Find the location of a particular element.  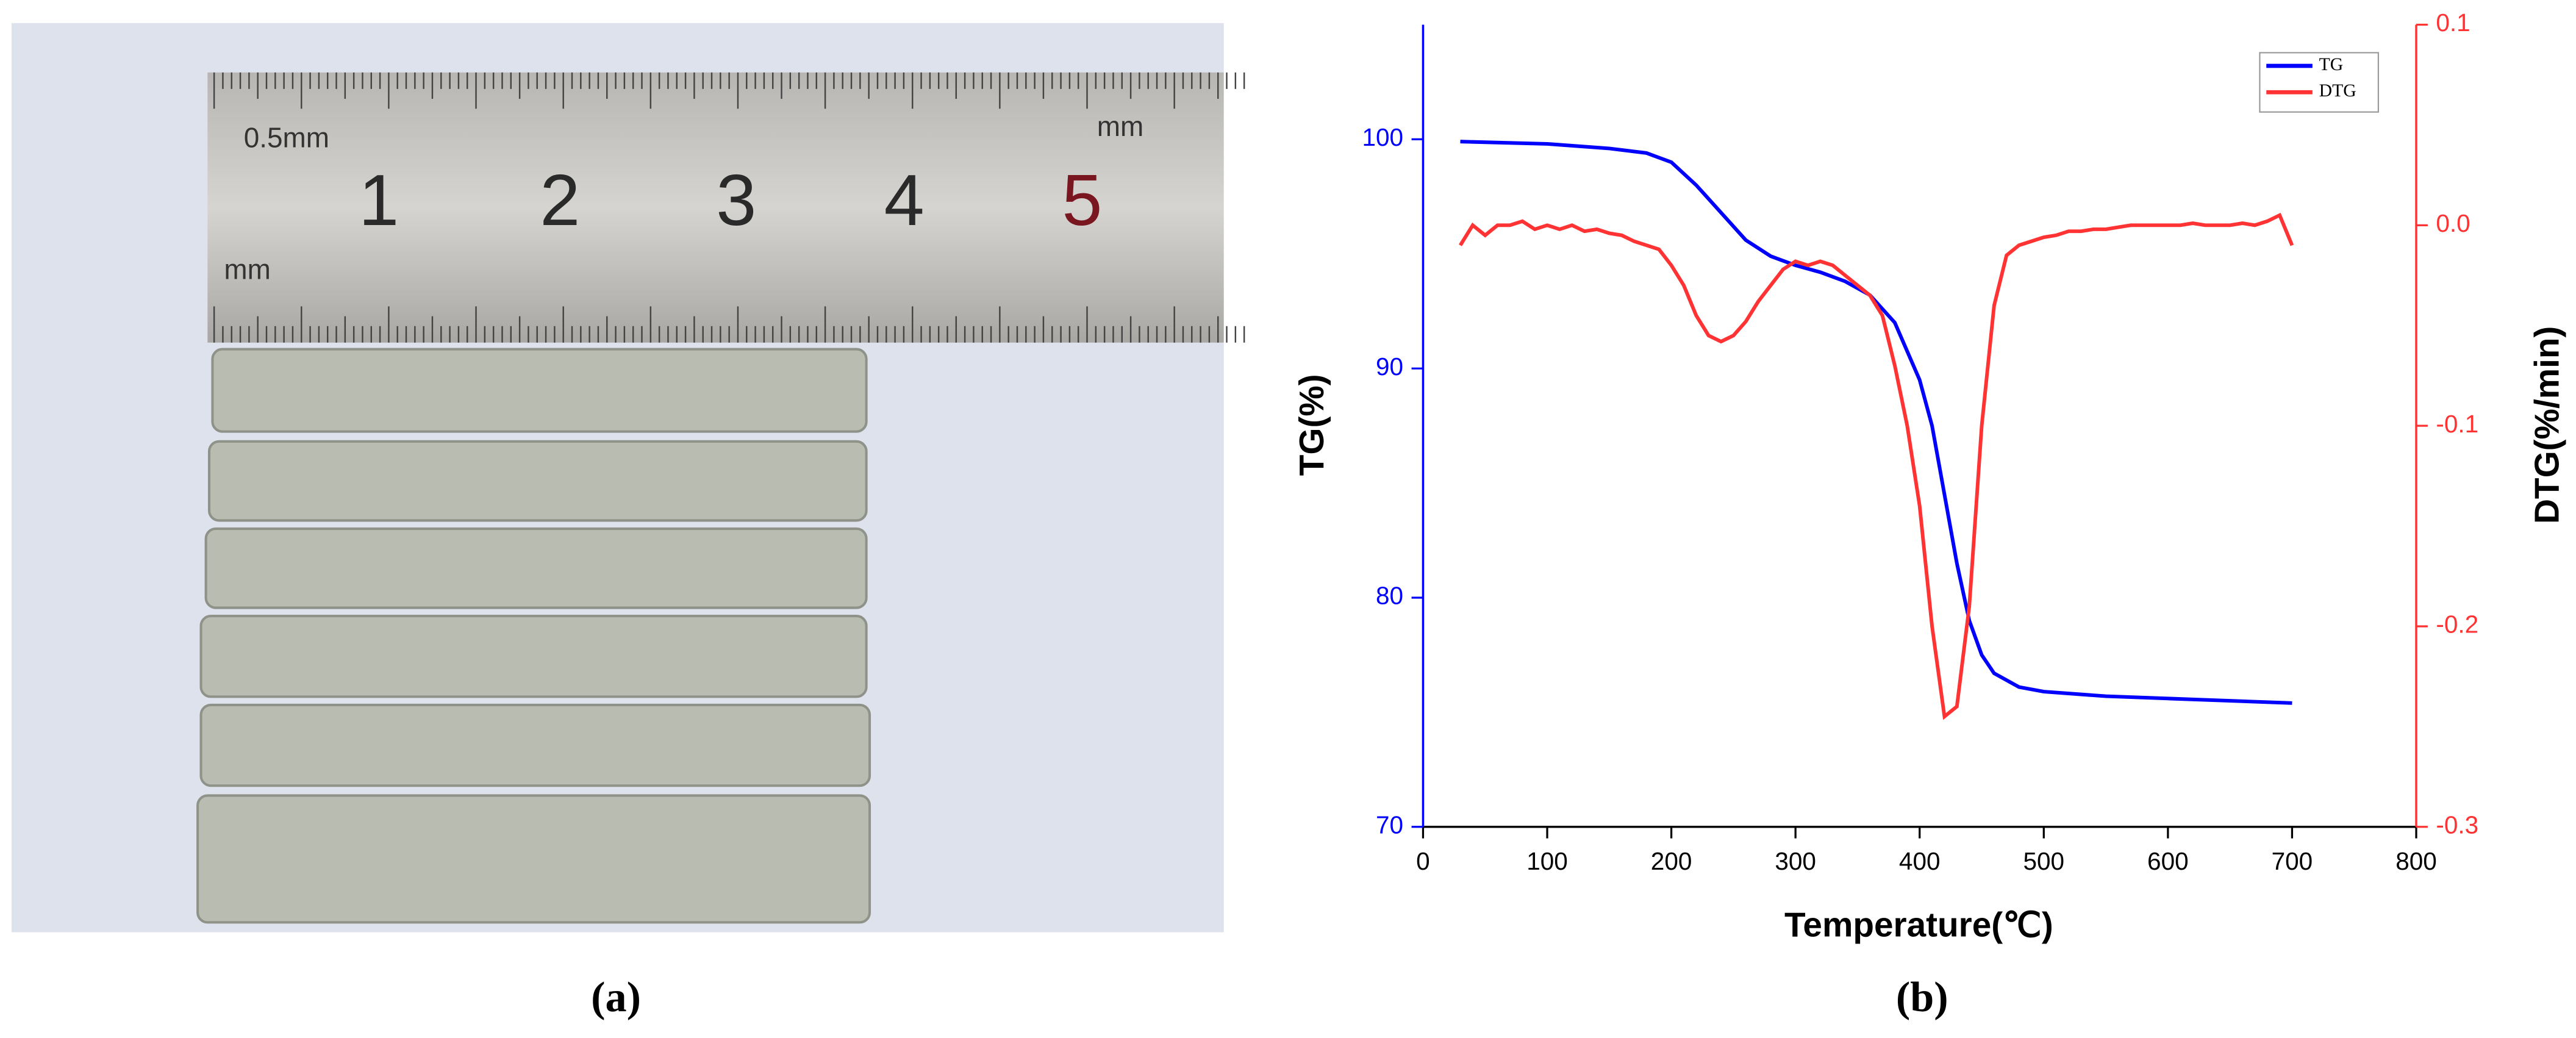

ruler-label: 0.5mm is located at coordinates (286, 138).